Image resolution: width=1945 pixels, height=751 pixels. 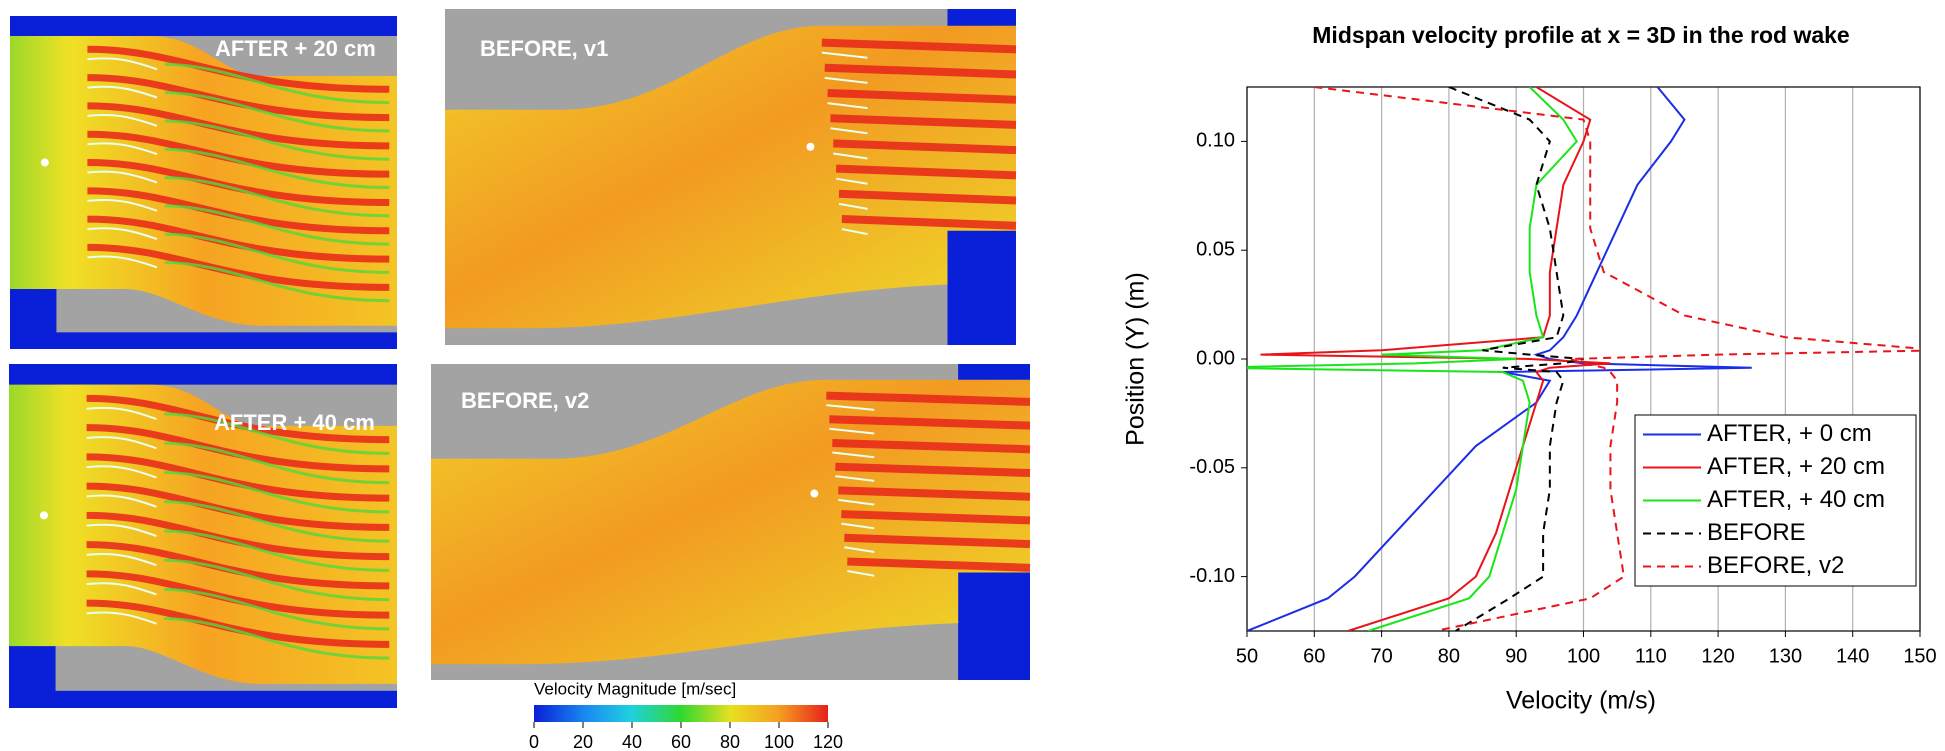 I want to click on x-tick-label: 130, so click(x=1785, y=656).